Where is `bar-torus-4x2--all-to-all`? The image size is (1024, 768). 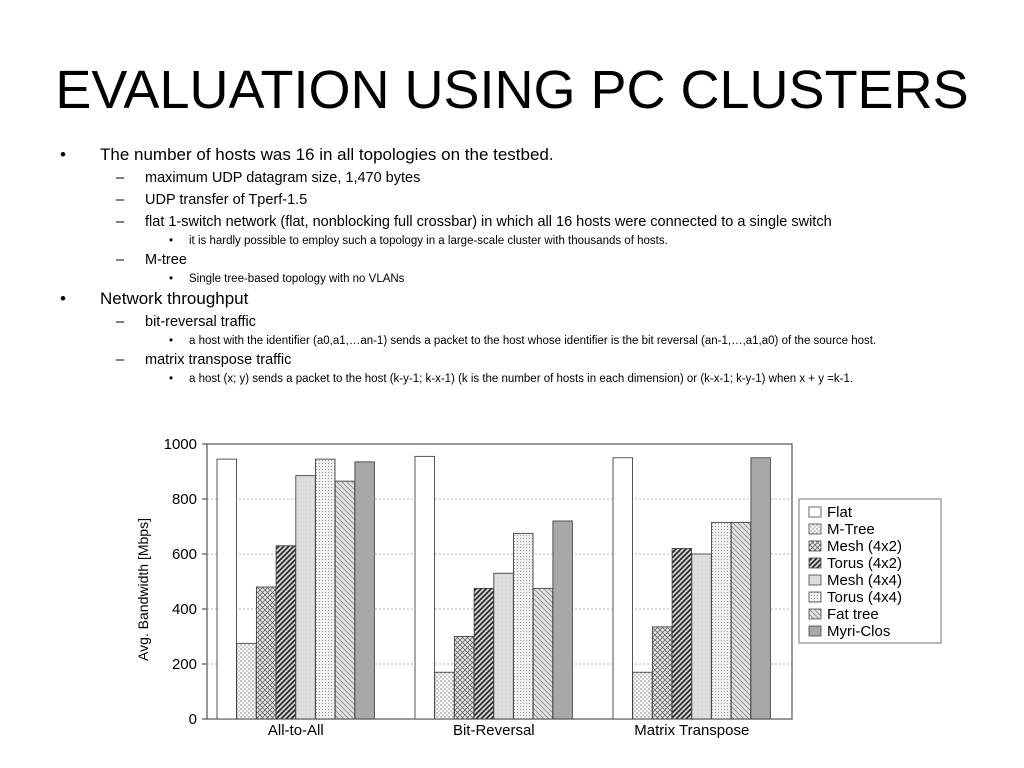
bar-torus-4x2--all-to-all is located at coordinates (286, 632).